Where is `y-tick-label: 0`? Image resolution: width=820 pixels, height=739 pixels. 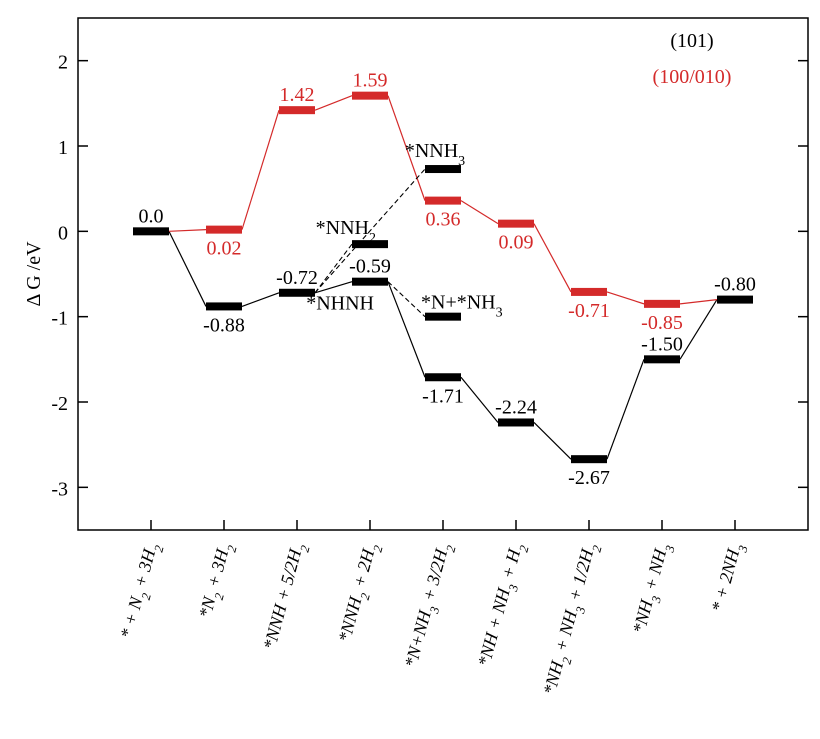 y-tick-label: 0 is located at coordinates (63, 233).